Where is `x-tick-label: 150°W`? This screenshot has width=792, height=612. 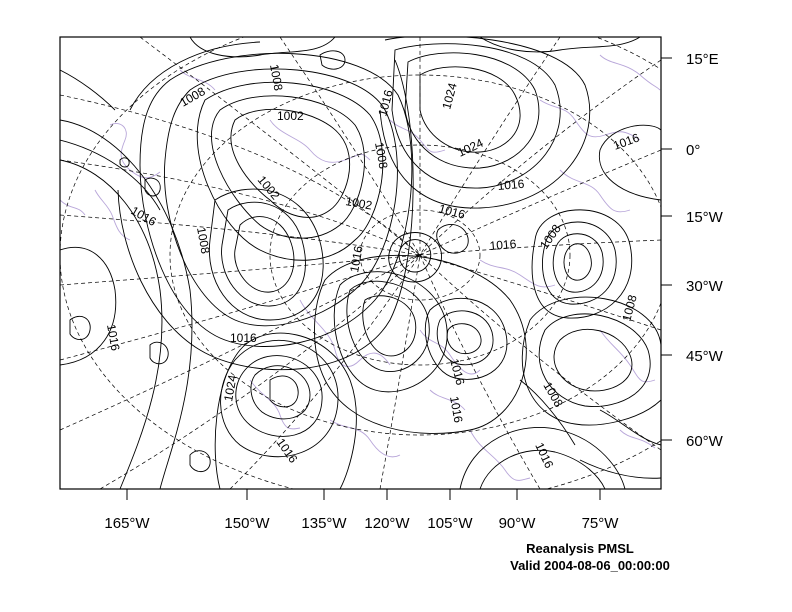
x-tick-label: 150°W is located at coordinates (247, 523).